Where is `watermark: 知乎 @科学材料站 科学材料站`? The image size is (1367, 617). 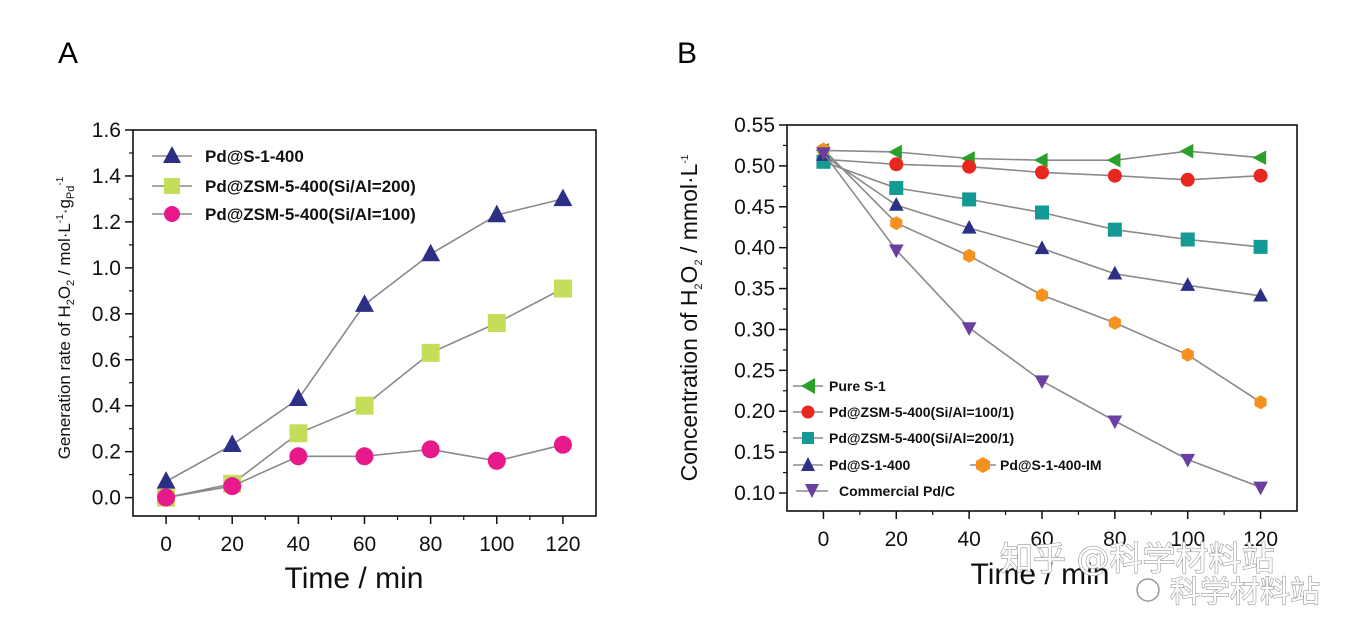
watermark: 知乎 @科学材料站 科学材料站 is located at coordinates (1159, 574).